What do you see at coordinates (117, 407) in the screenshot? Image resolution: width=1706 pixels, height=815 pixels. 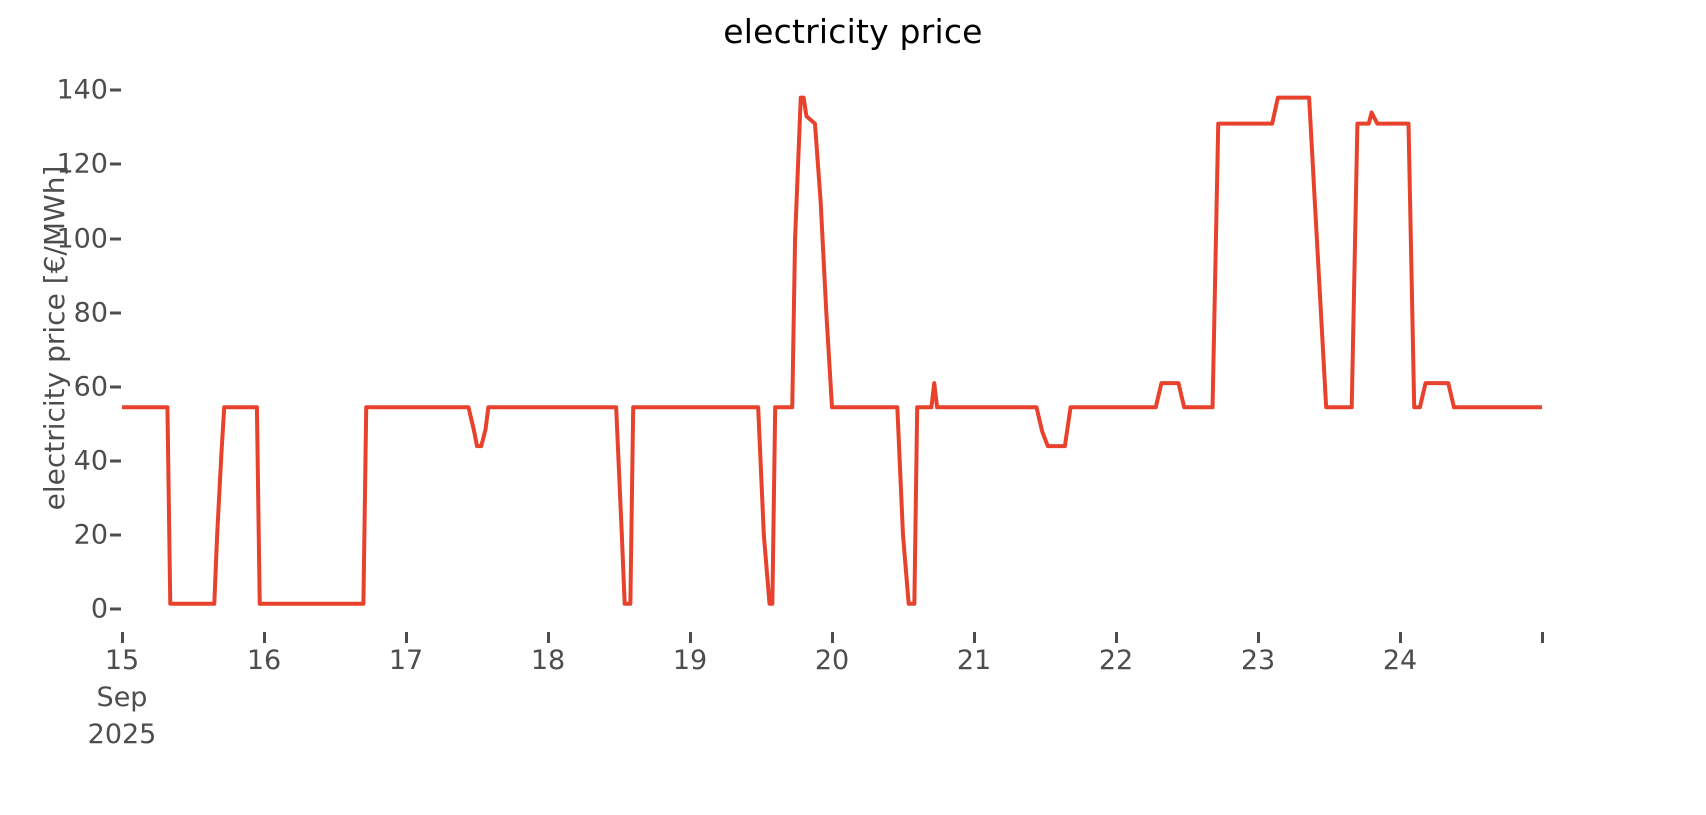 I see `y-axis-tick-marks` at bounding box center [117, 407].